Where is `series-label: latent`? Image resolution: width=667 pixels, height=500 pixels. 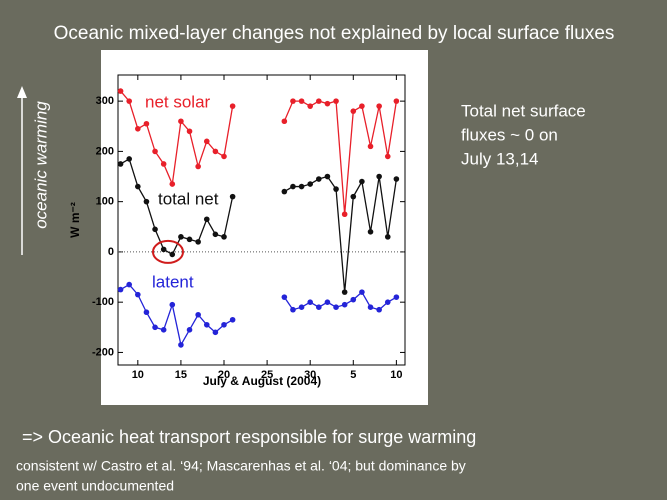
series-label: latent is located at coordinates (173, 281).